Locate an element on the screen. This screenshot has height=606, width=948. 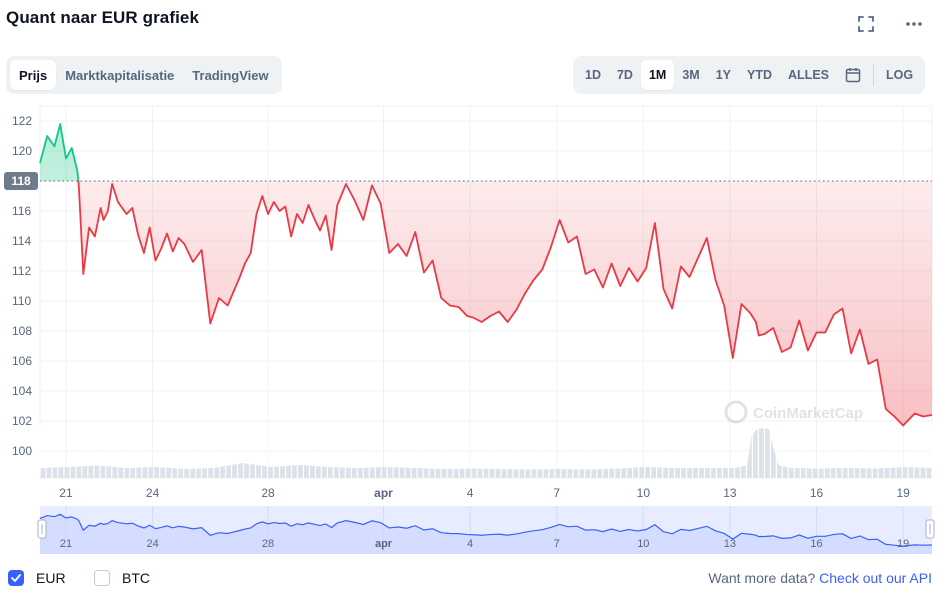
legend-eur: EUR is located at coordinates (37, 578).